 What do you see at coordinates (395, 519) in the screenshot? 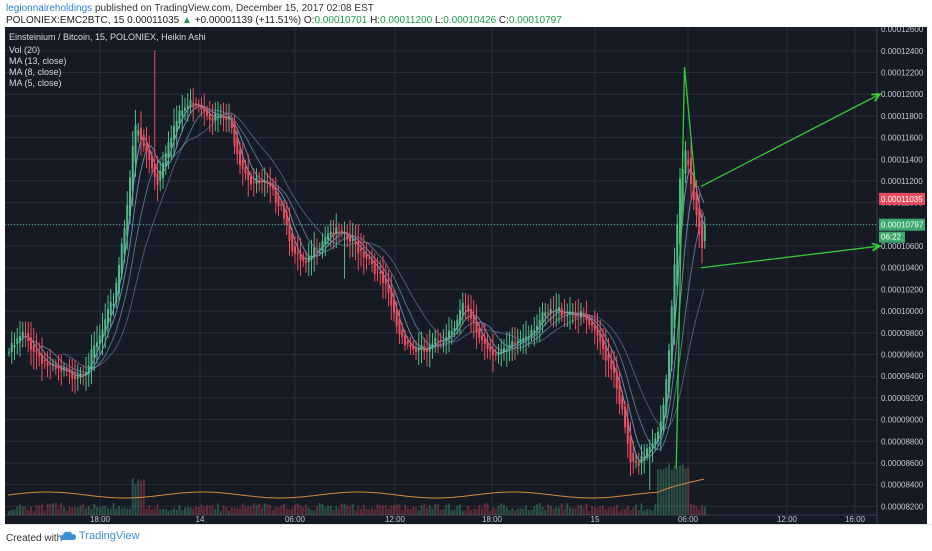
I see `x-tick-label: 12:00` at bounding box center [395, 519].